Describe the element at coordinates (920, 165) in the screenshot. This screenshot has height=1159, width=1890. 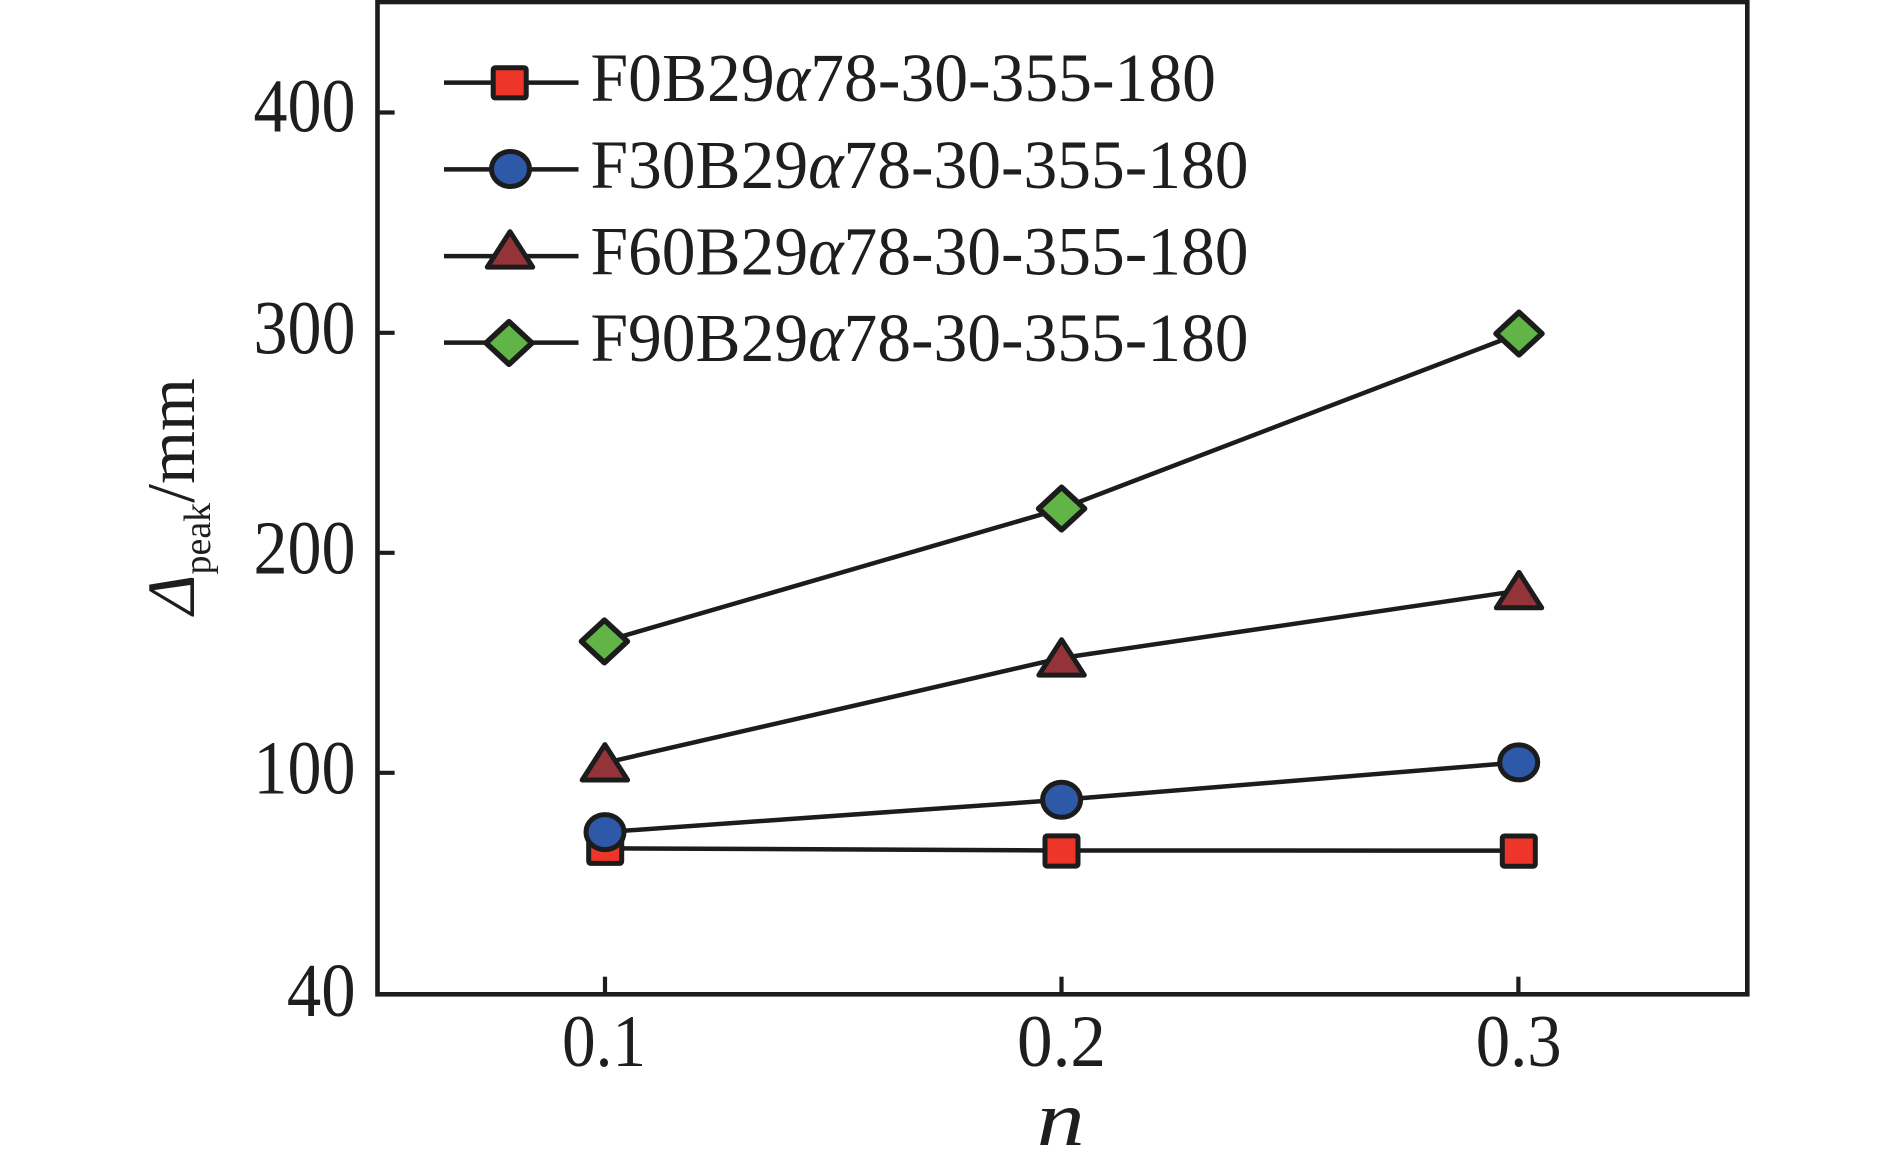
I see `svg-text: F30B29α78-30-355-180` at that location.